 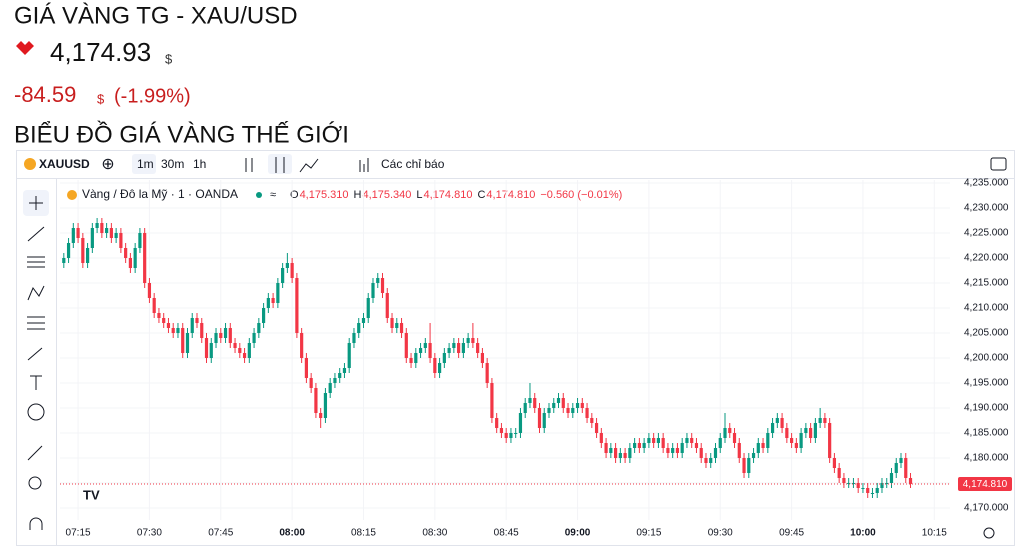 What do you see at coordinates (36, 360) in the screenshot?
I see `drawing-tools` at bounding box center [36, 360].